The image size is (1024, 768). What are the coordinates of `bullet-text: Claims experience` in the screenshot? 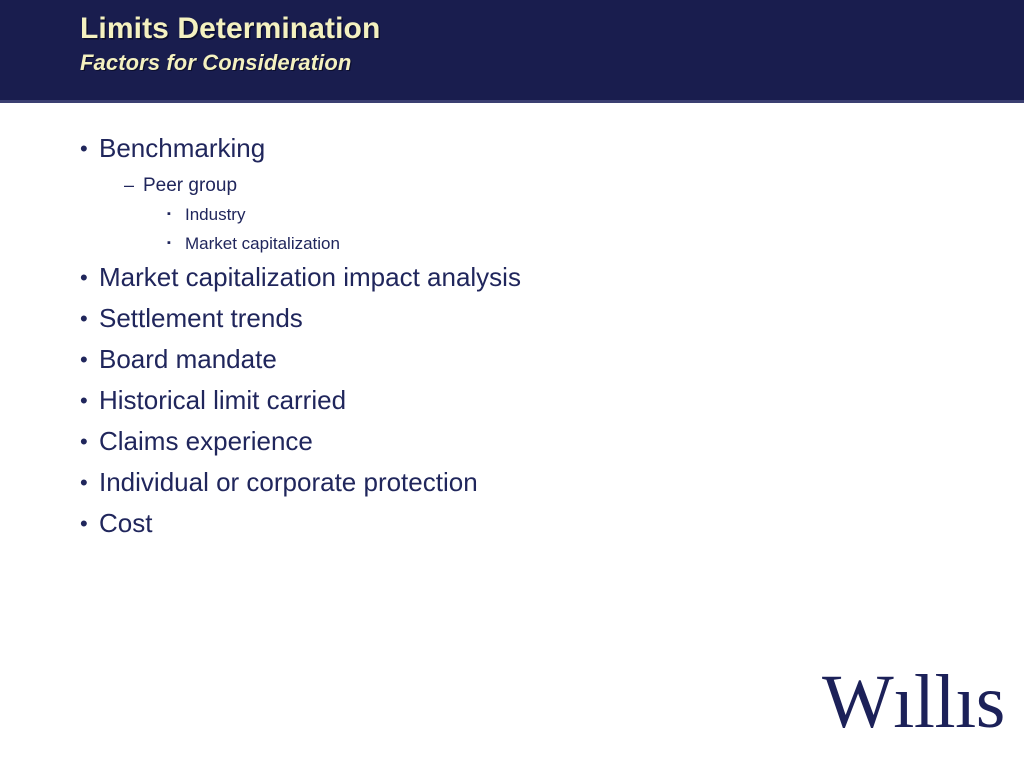 It's located at (206, 441).